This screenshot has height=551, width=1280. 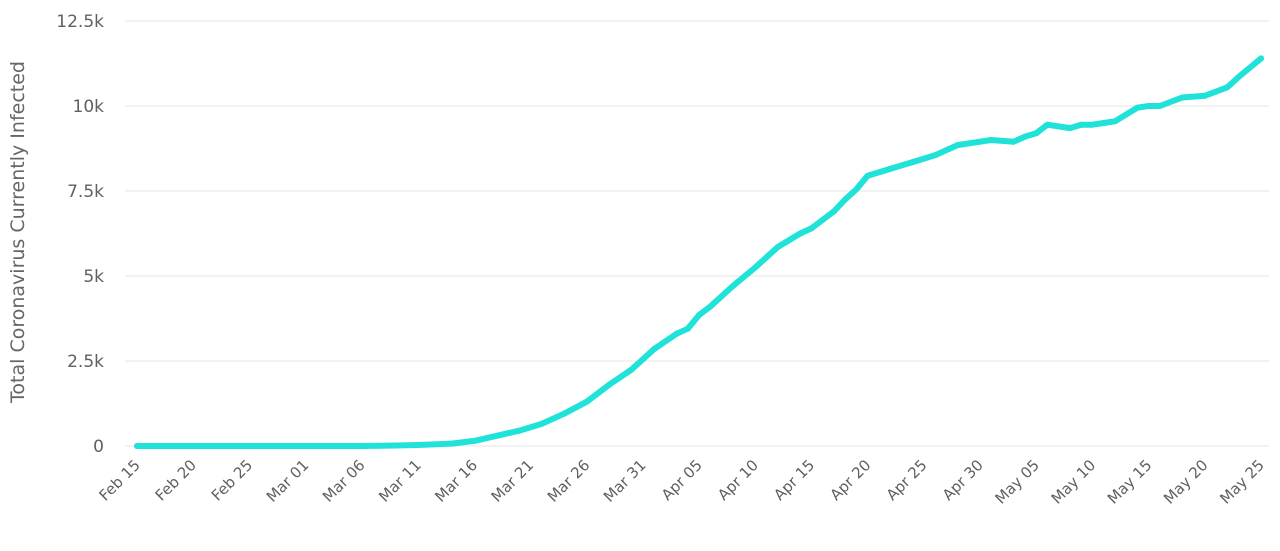 What do you see at coordinates (1242, 482) in the screenshot?
I see `x-tick-label: May 25` at bounding box center [1242, 482].